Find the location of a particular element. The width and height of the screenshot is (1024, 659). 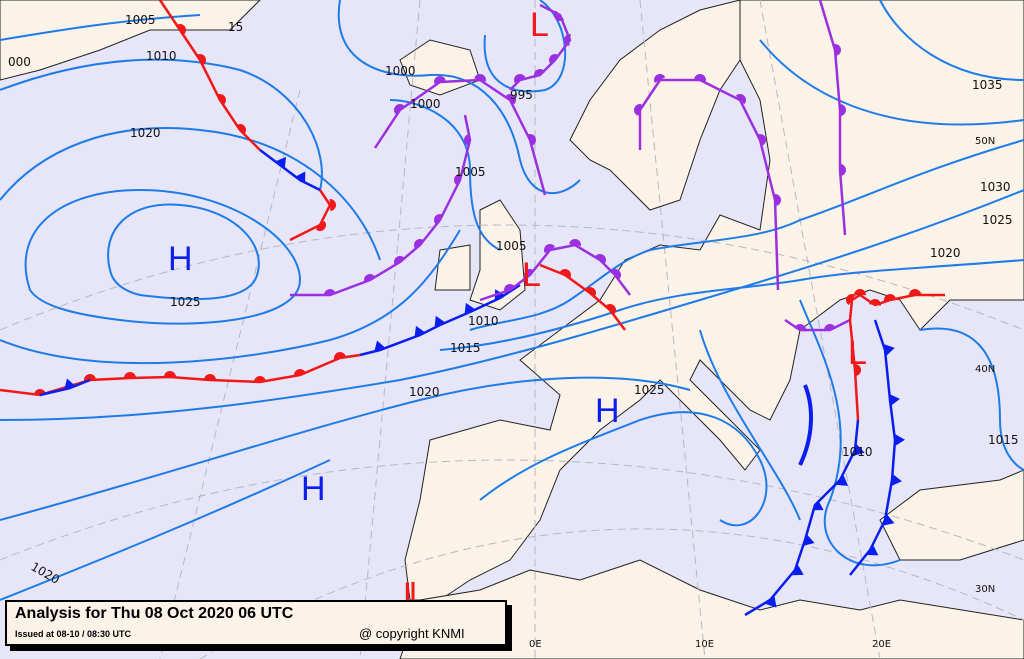

latitude-label: 30N is located at coordinates (985, 589).